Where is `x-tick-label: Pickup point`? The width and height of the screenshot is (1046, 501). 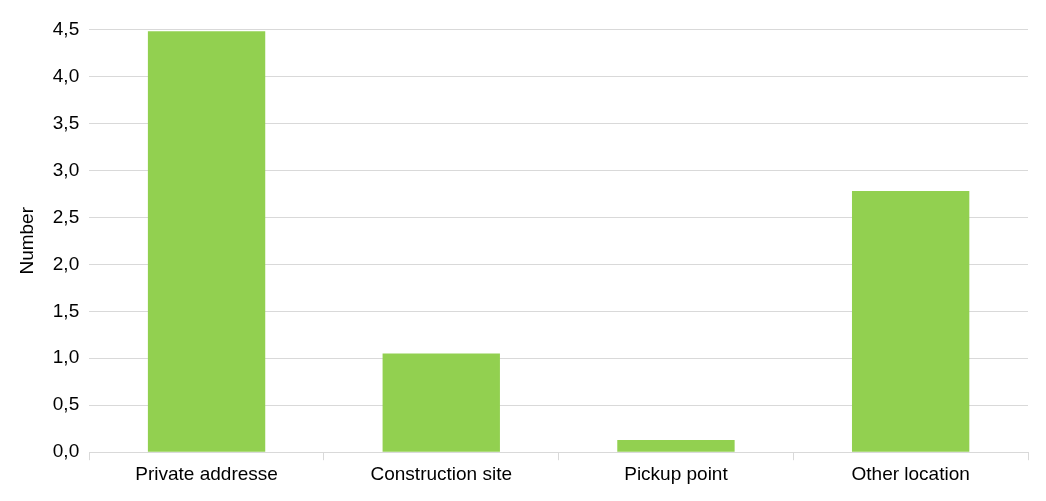
x-tick-label: Pickup point is located at coordinates (676, 473).